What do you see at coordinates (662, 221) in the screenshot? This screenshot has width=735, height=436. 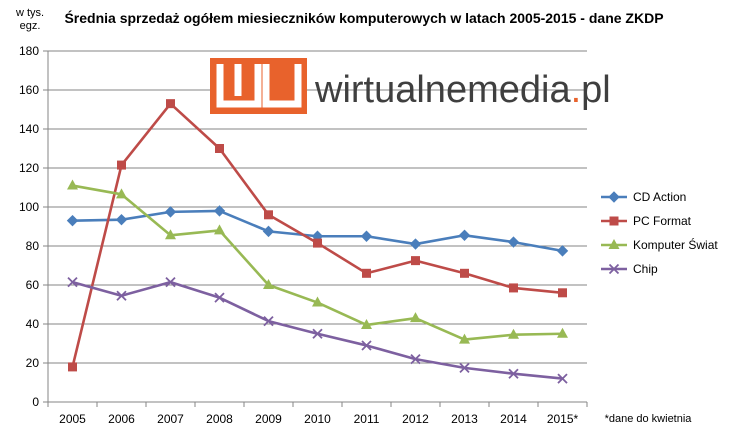 I see `legend-label: PC Format` at bounding box center [662, 221].